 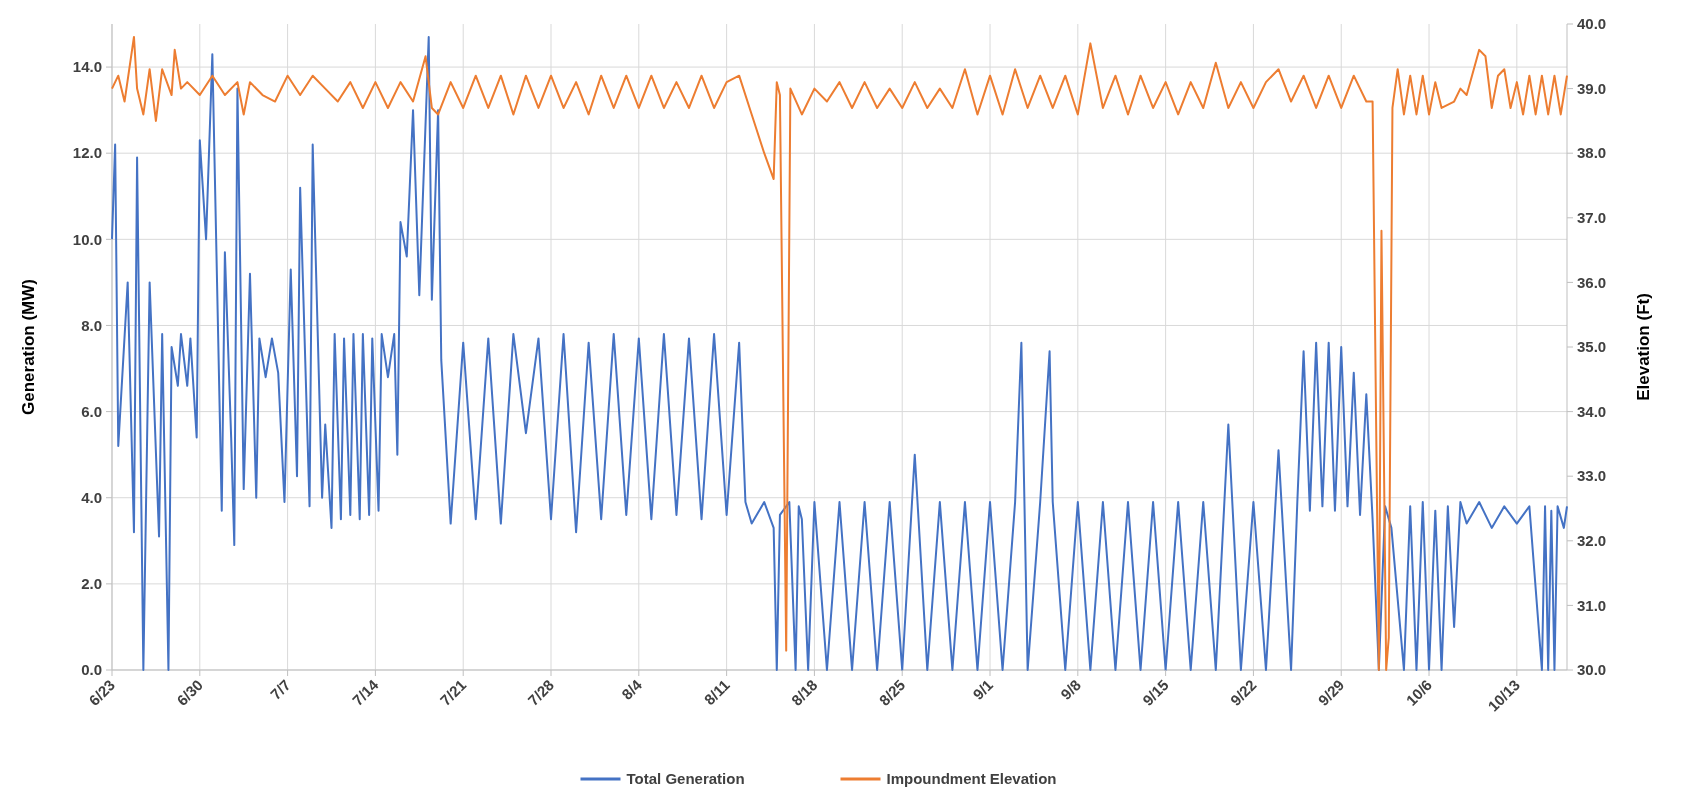 What do you see at coordinates (632, 689) in the screenshot?
I see `x-tick-label: 8/4` at bounding box center [632, 689].